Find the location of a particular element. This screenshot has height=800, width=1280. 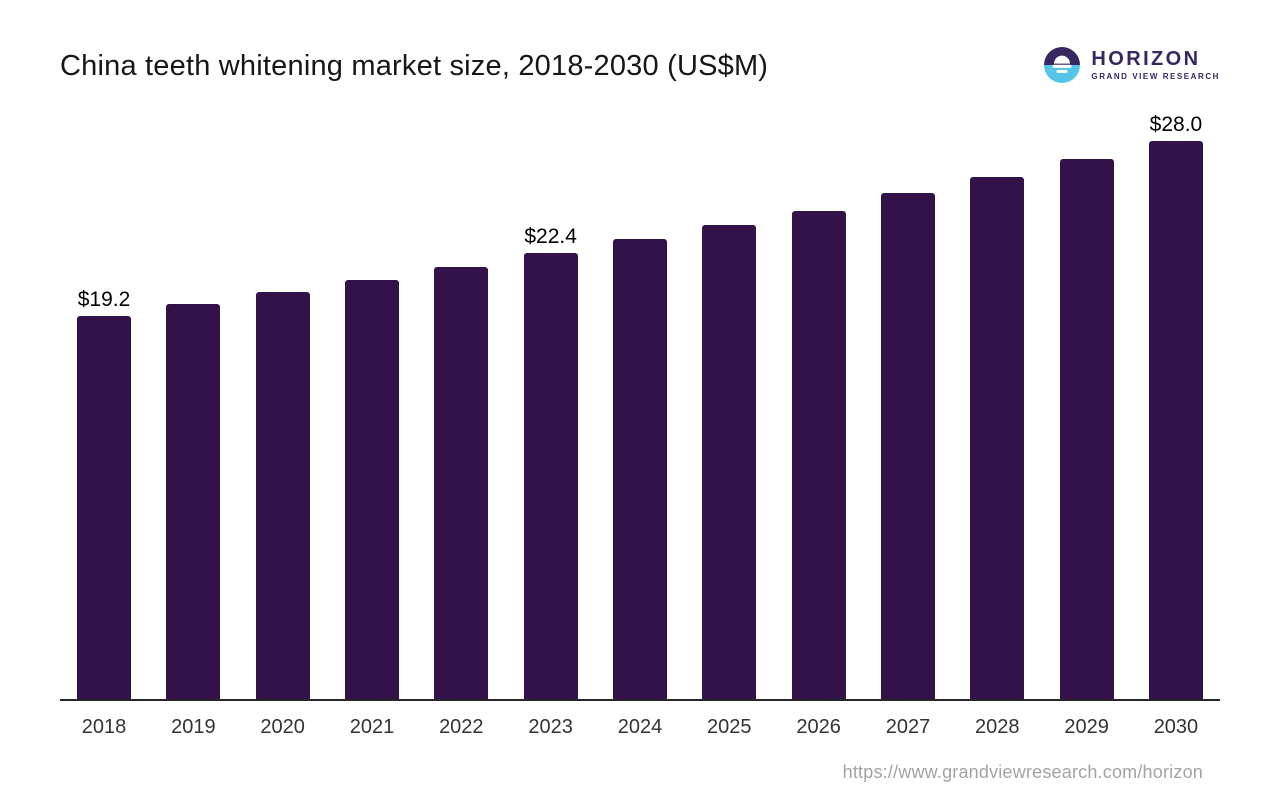

bar-column-2027 is located at coordinates (907, 446).